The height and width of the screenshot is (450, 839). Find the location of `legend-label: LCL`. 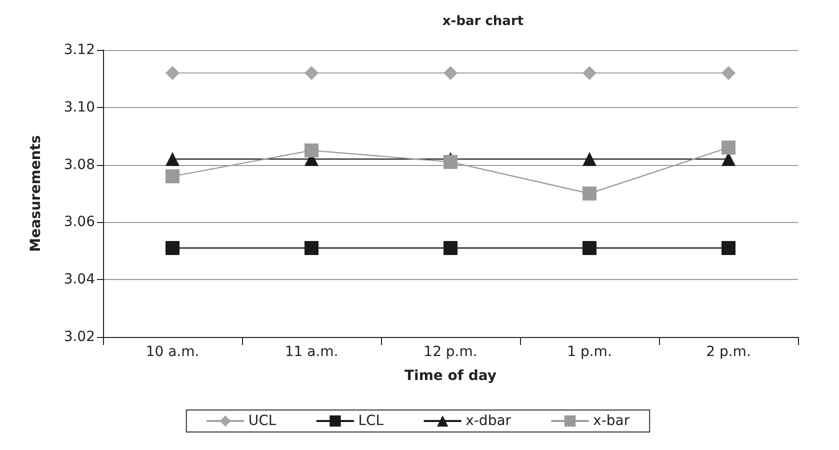

legend-label: LCL is located at coordinates (371, 421).